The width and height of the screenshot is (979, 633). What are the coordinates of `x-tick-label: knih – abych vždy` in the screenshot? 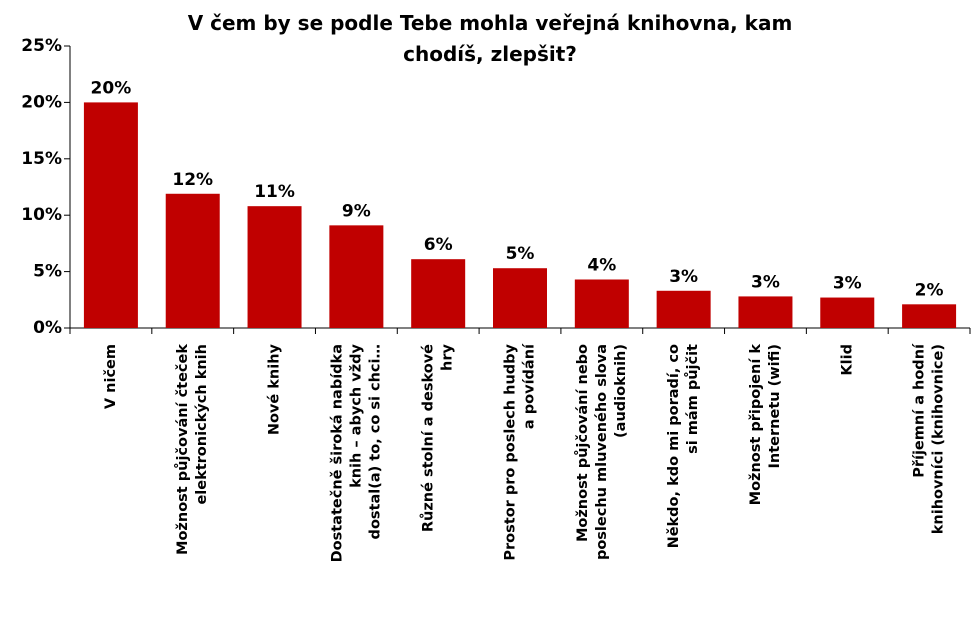 It's located at (356, 415).